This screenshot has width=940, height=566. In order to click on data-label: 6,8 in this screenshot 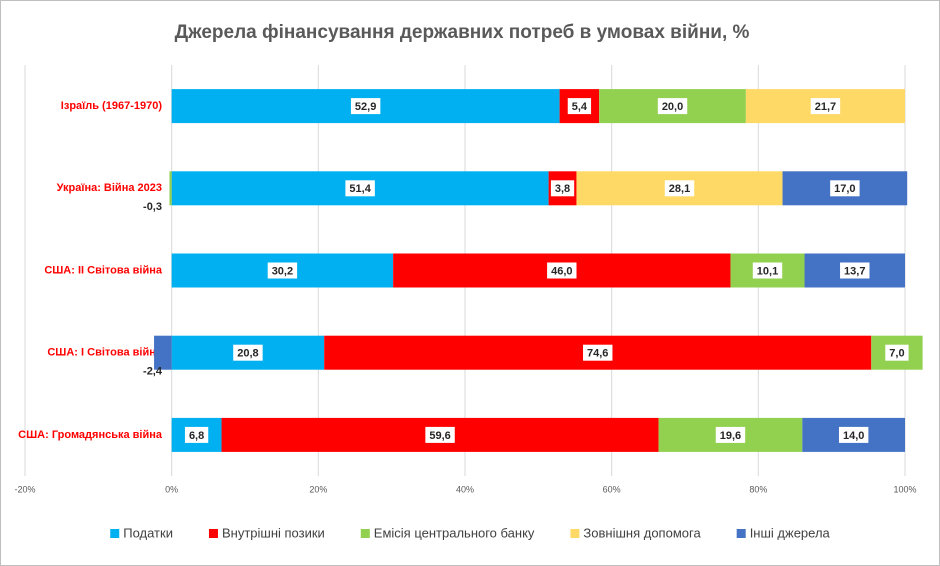, I will do `click(196, 436)`.